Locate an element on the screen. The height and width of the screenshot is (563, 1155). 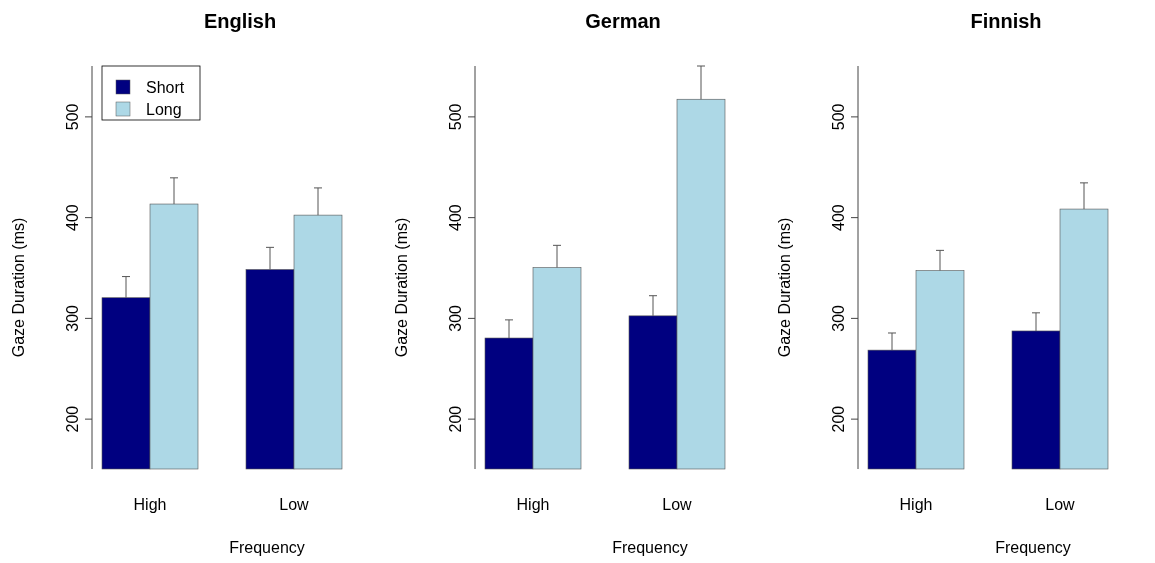
legend-label: Long is located at coordinates (164, 109).